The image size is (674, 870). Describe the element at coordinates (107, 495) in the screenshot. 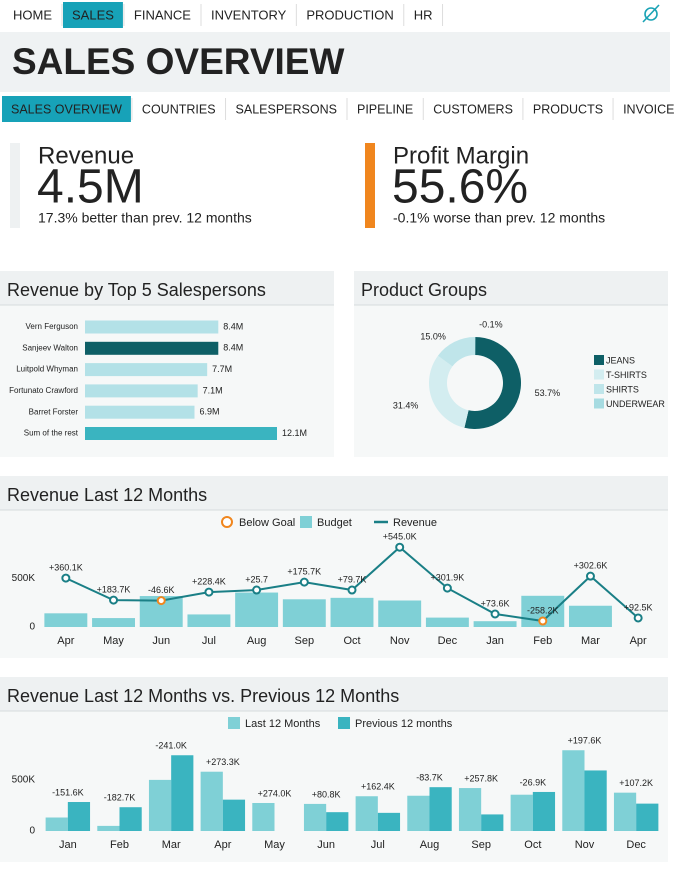

I see `panel-title: Revenue Last 12 Months` at that location.